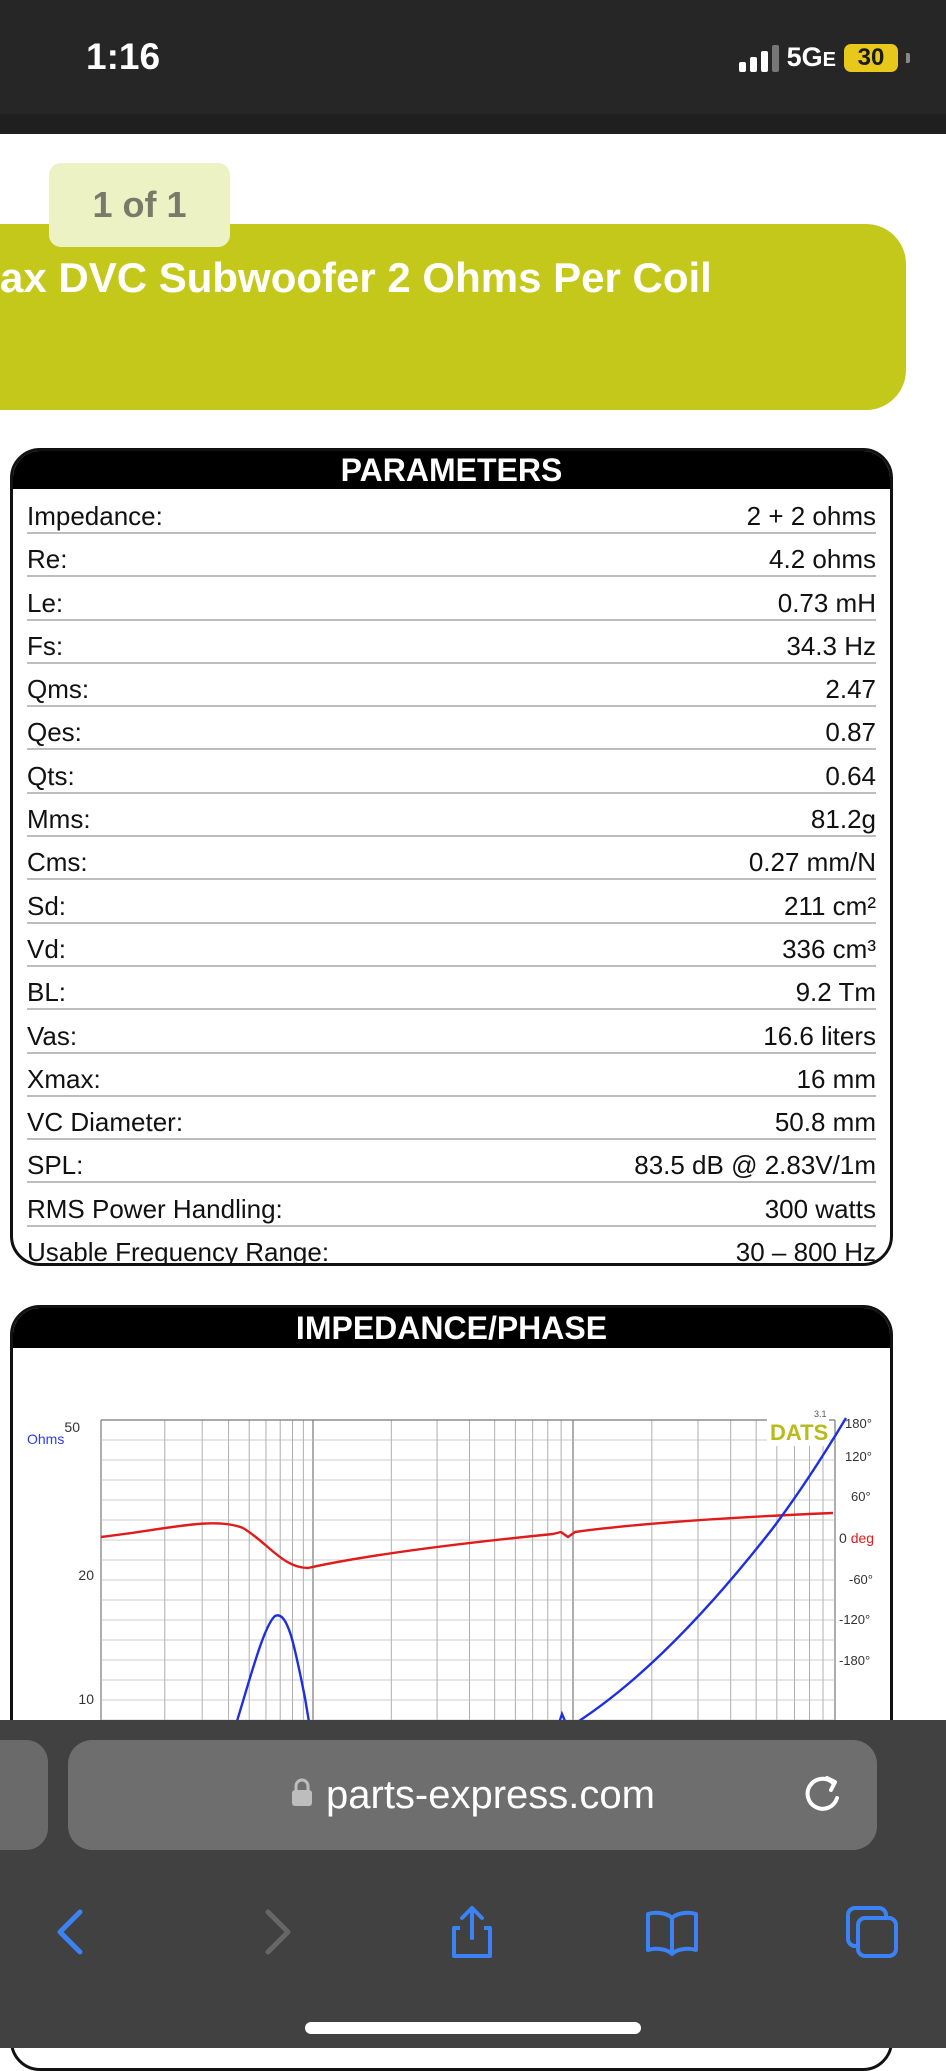 The image size is (946, 2071). I want to click on document-title: ax DVC Subwoofer 2 Ohms Per Coil, so click(356, 277).